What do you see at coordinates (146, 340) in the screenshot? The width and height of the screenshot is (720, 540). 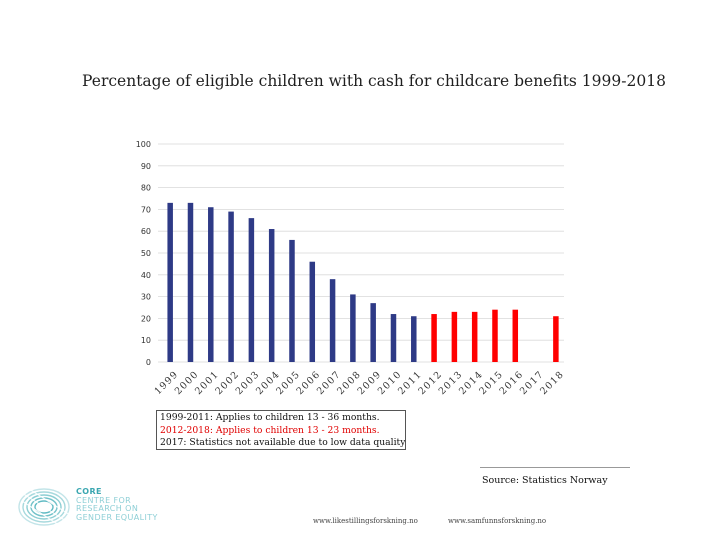 I see `y-tick-label: 10` at bounding box center [146, 340].